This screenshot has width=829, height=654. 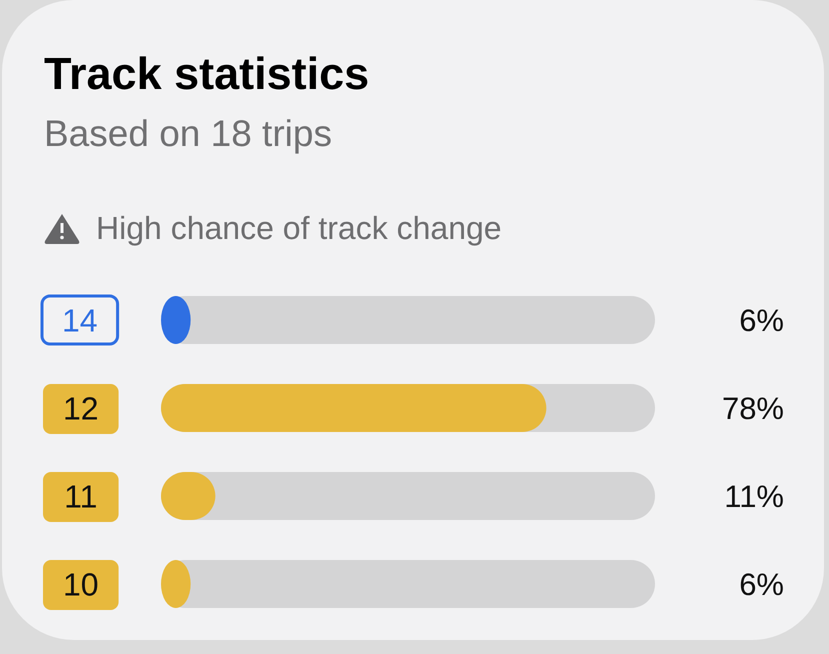 I want to click on y-tick-label: 10, so click(x=80, y=584).